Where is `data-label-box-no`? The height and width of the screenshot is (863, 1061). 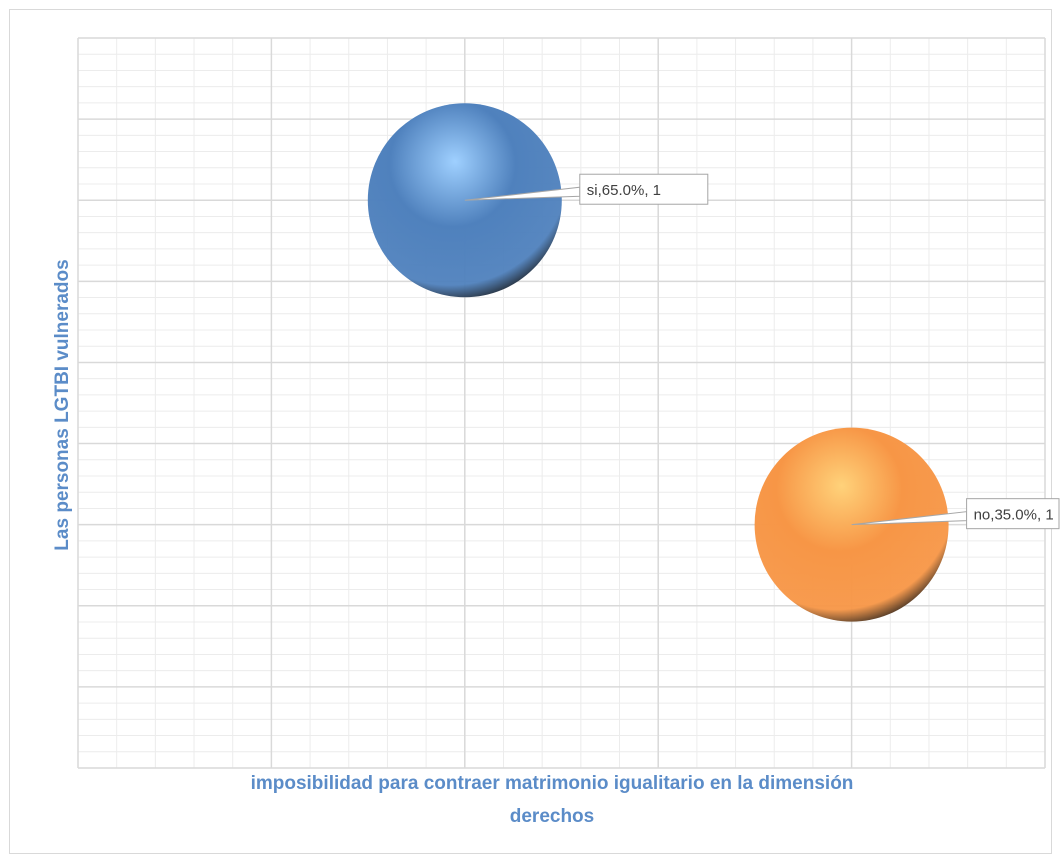 data-label-box-no is located at coordinates (1013, 514).